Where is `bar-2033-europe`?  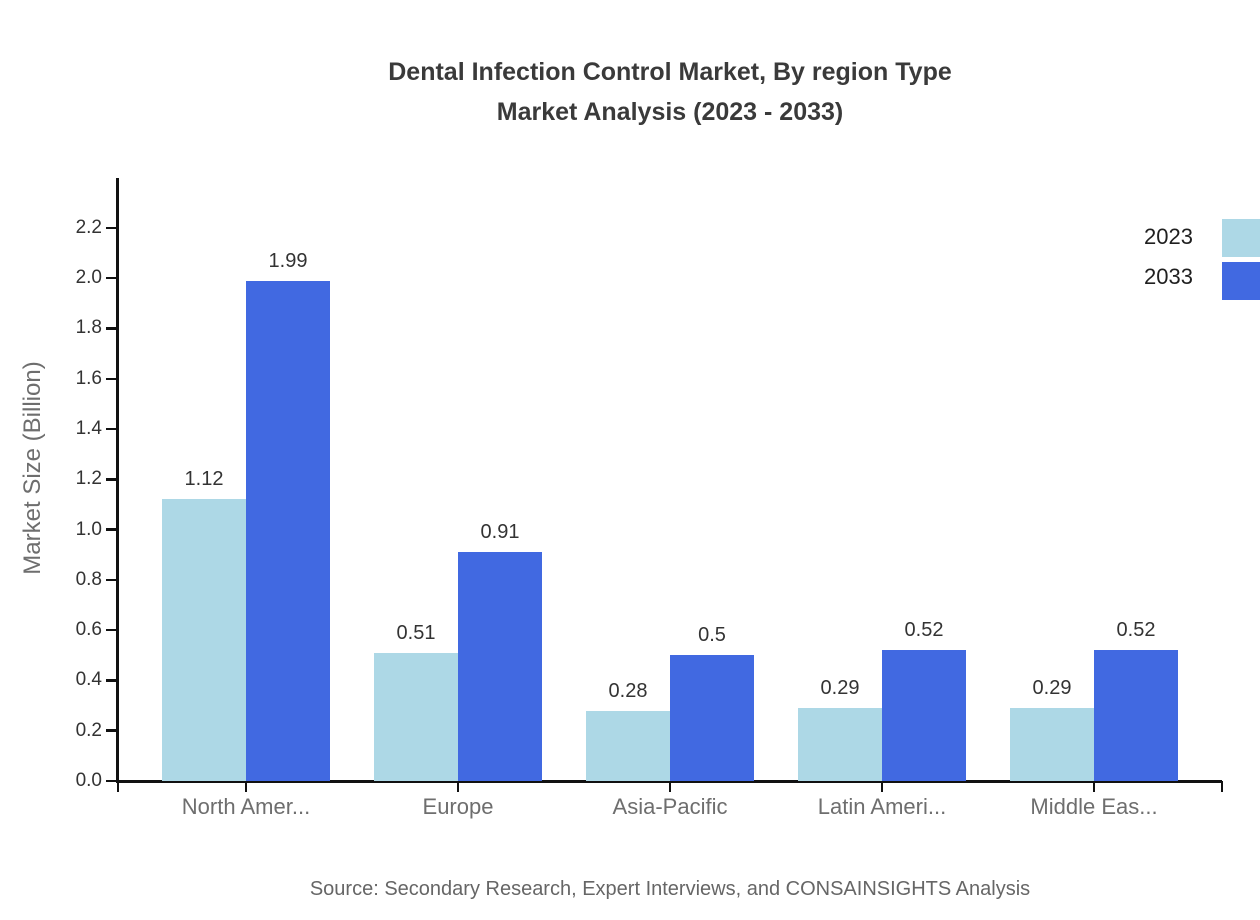
bar-2033-europe is located at coordinates (500, 666).